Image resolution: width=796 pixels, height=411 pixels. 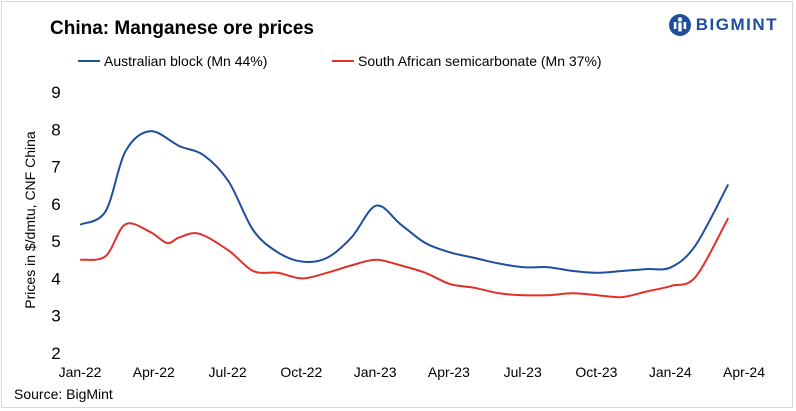 I want to click on brand-name: BIGMINT, so click(x=736, y=24).